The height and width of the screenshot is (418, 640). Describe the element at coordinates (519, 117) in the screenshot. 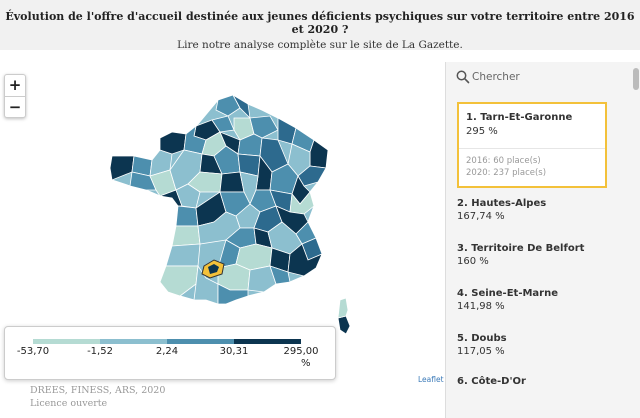

I see `ranking-item-name: 1. Tarn-Et-Garonne` at that location.